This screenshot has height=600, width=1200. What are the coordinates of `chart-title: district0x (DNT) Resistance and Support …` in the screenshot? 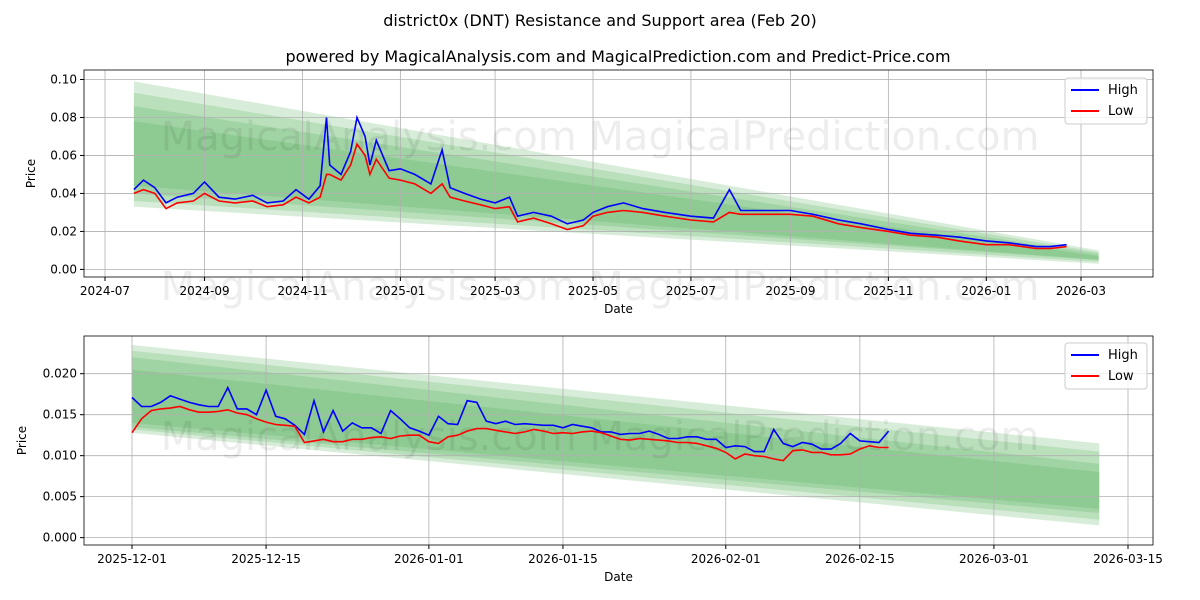 It's located at (600, 20).